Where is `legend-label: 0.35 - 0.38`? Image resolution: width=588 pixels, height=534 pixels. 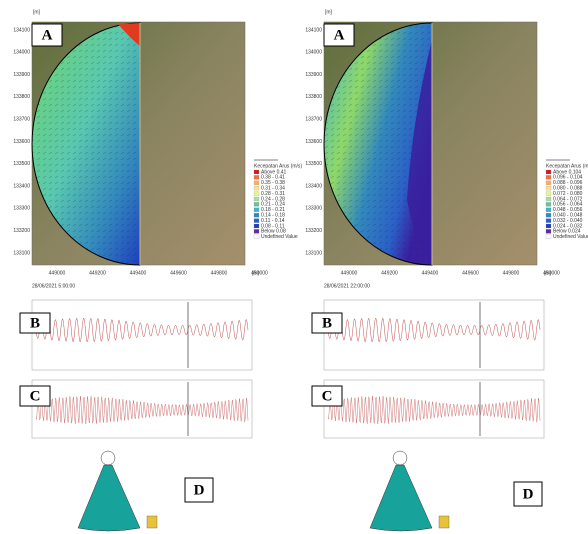
legend-label: 0.35 - 0.38 is located at coordinates (273, 183).